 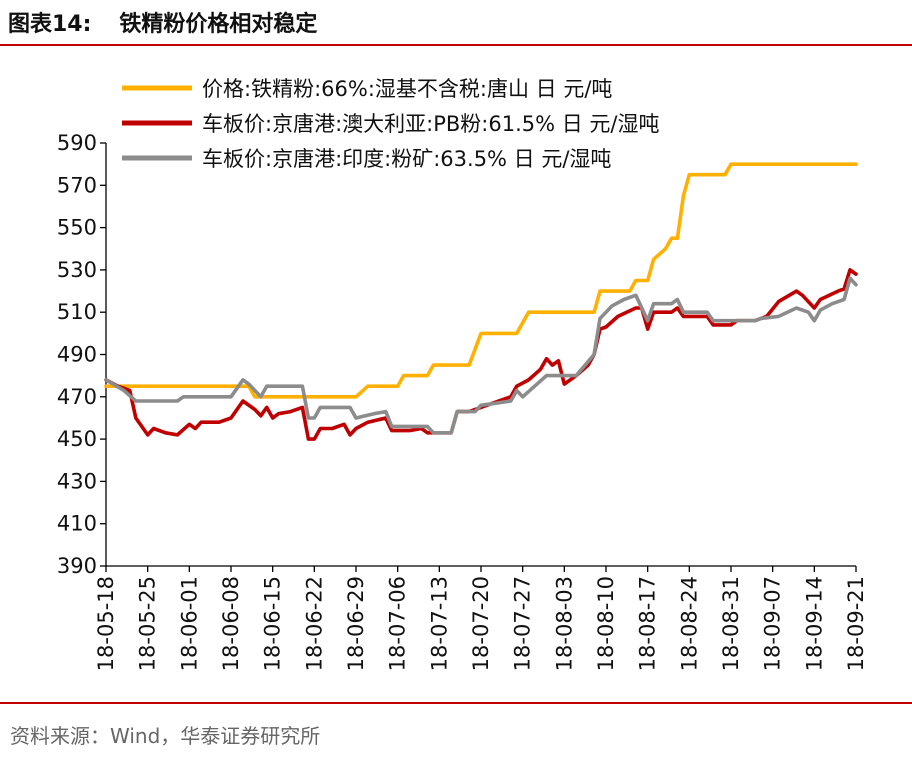 I want to click on x-tick-label: 18-06-08, so click(x=231, y=623).